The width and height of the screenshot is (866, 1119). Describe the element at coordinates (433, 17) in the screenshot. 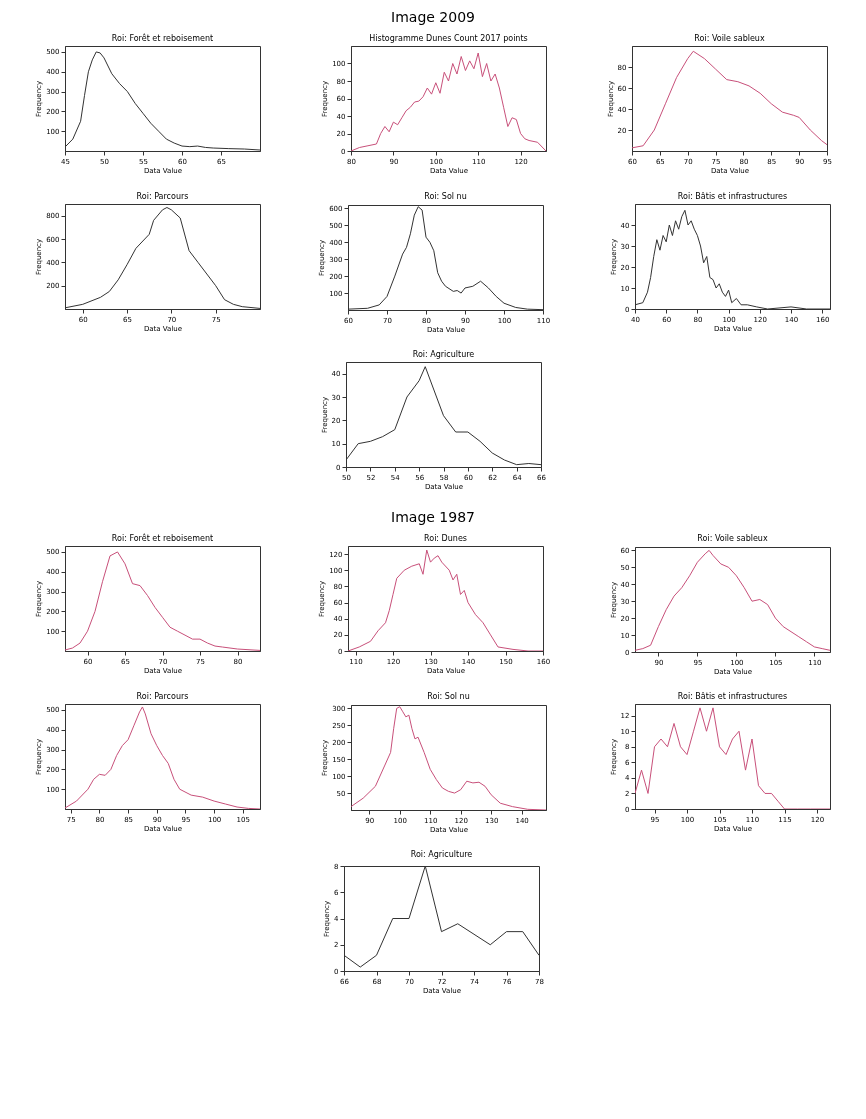

I see `text: Image 2009` at that location.